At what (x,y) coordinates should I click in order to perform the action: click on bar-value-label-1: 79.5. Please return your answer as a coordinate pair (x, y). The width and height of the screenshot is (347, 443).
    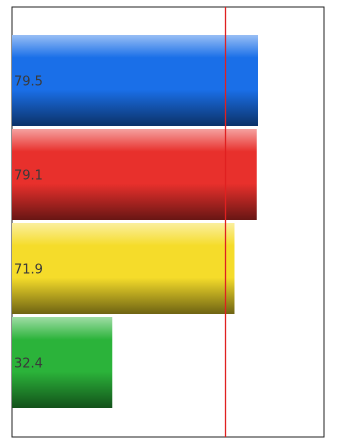
    Looking at the image, I should click on (28, 82).